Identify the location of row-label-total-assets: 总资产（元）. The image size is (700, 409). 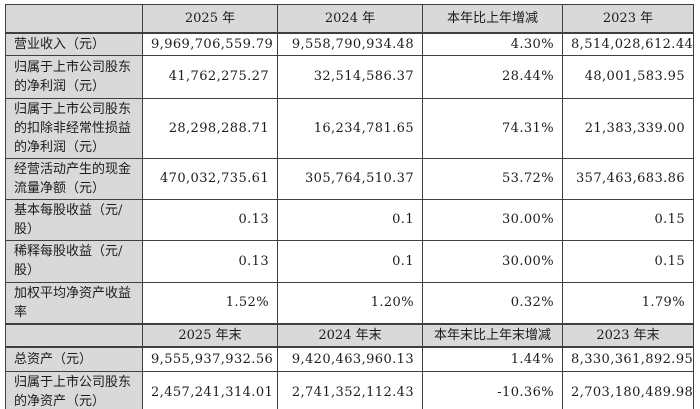
(74, 359).